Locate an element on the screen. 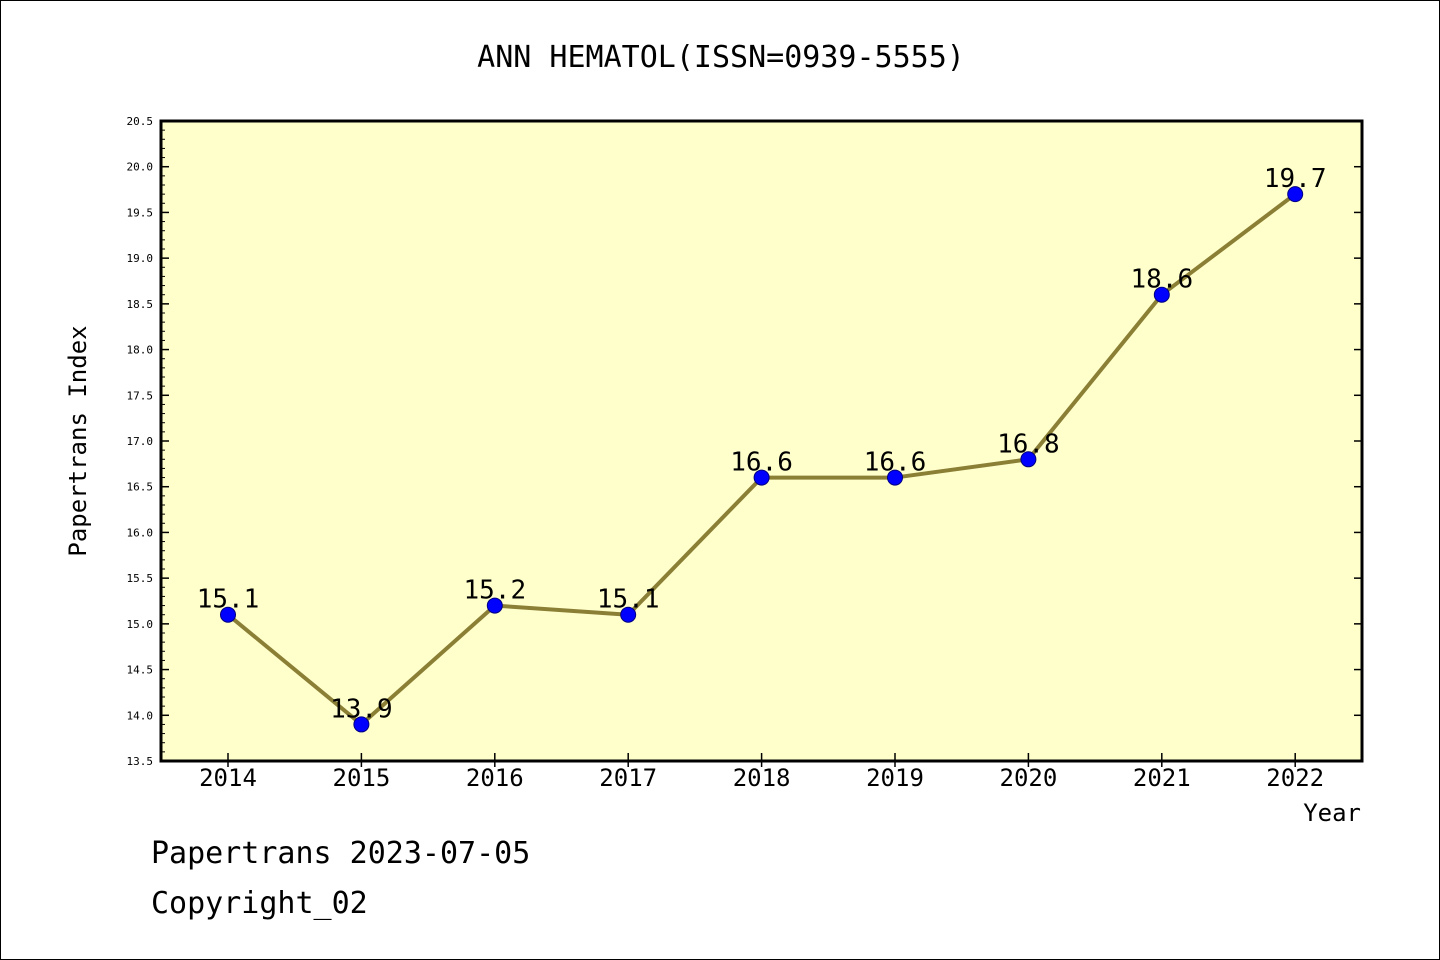  footer-date: Papertrans 2023-07-05 is located at coordinates (341, 853).